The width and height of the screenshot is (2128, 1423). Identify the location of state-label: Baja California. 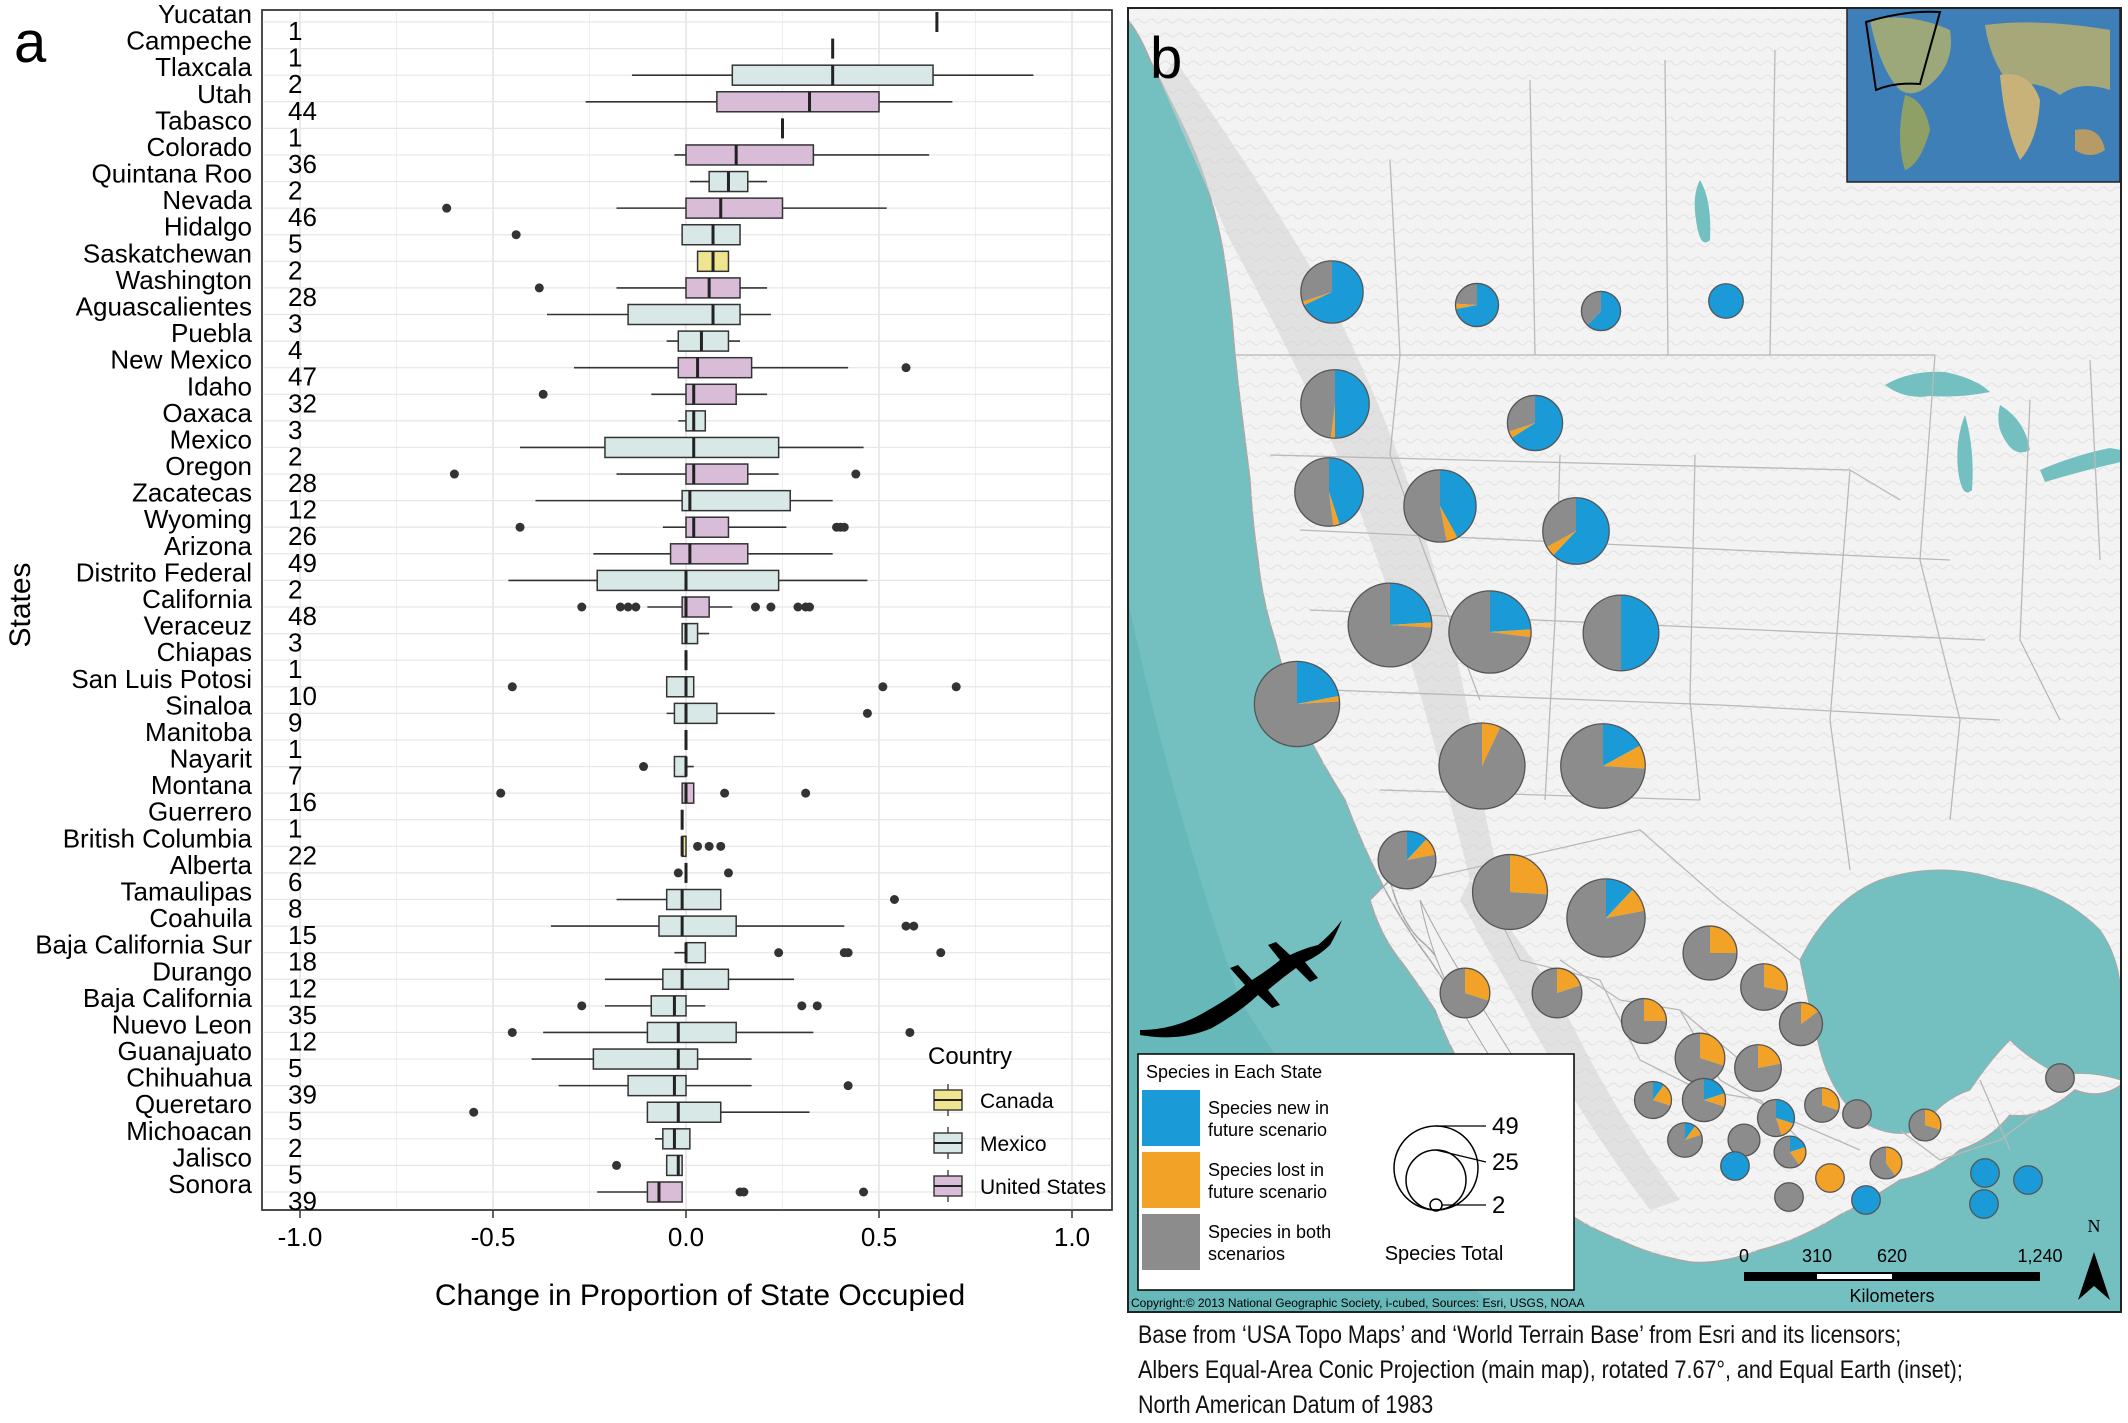
(168, 998).